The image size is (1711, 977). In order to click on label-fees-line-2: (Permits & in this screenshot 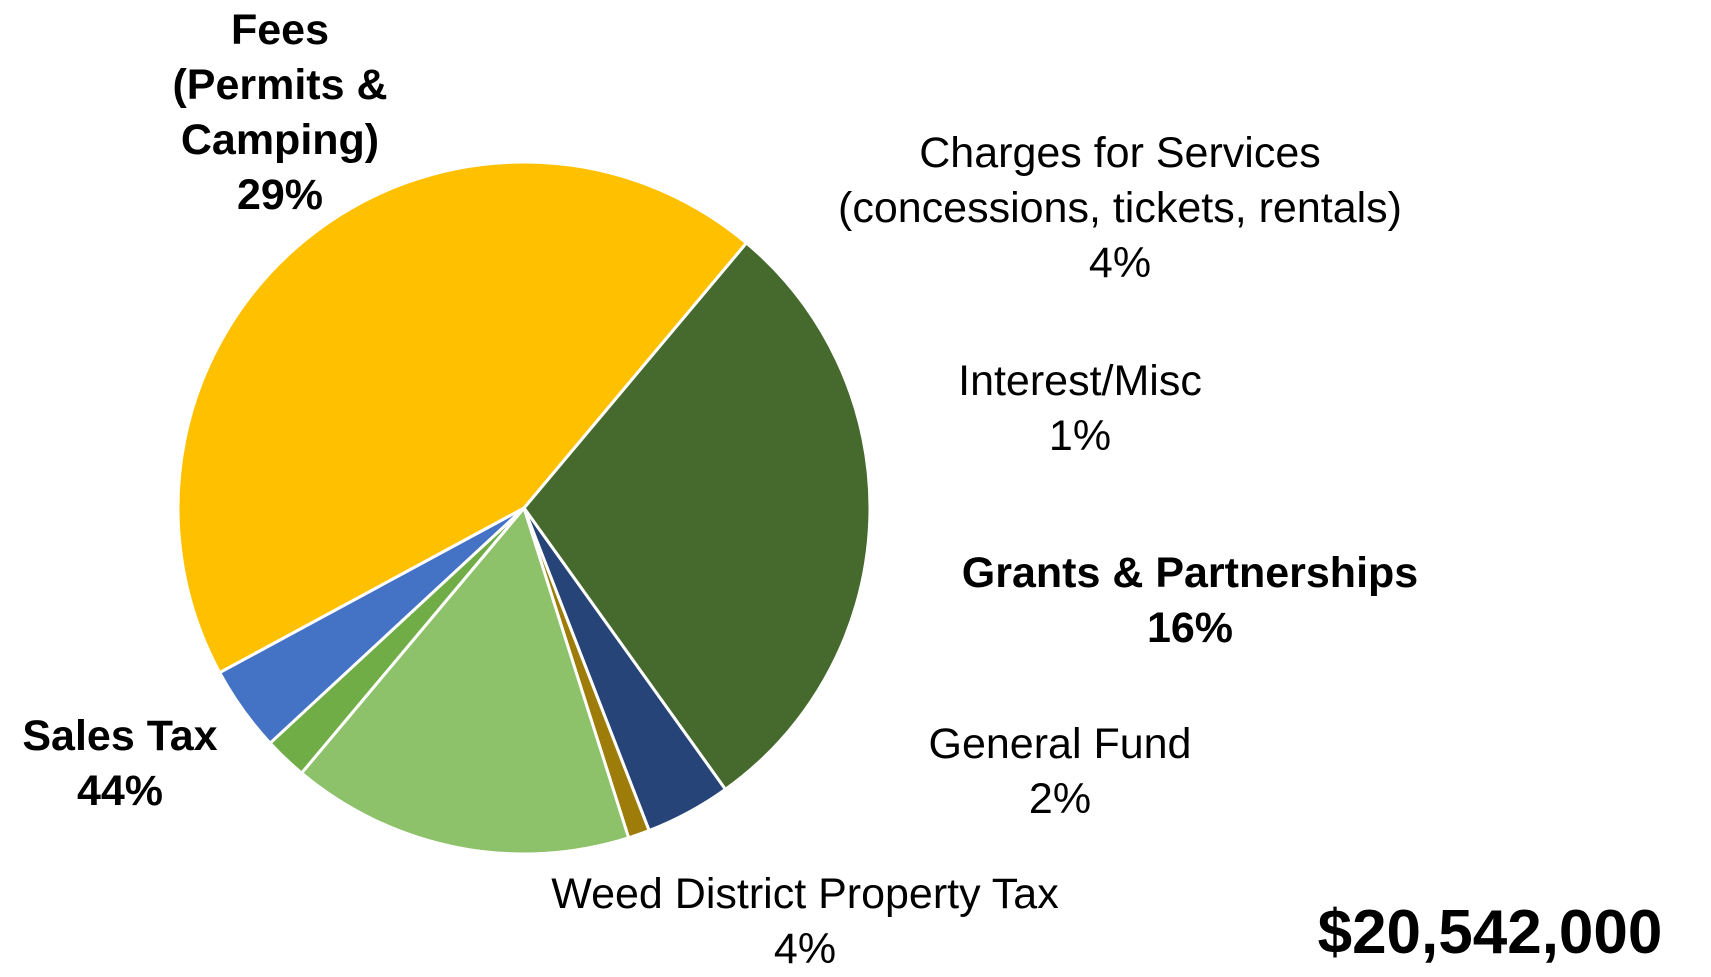, I will do `click(280, 85)`.